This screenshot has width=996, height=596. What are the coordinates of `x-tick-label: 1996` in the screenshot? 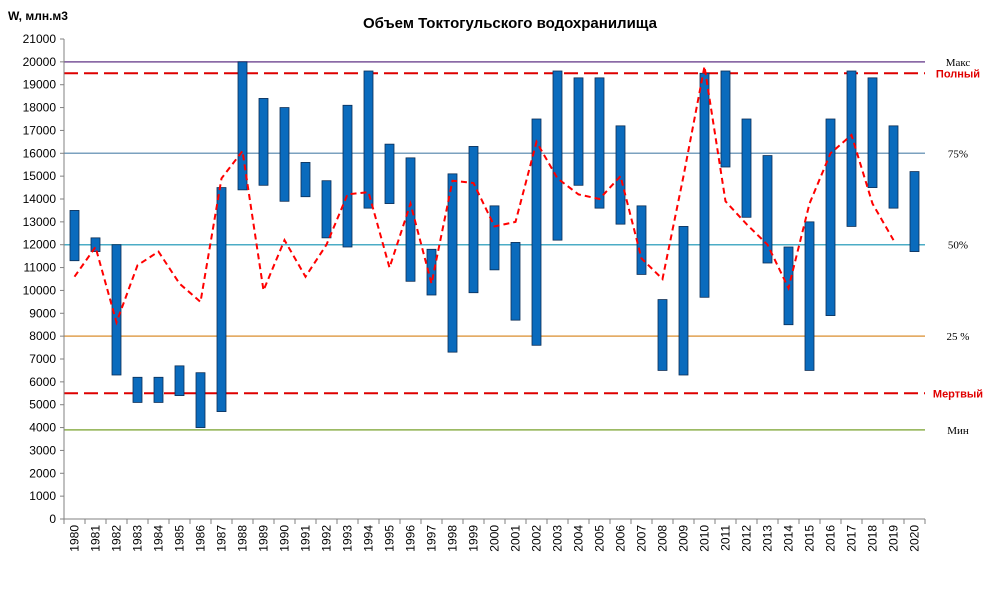 It's located at (411, 538).